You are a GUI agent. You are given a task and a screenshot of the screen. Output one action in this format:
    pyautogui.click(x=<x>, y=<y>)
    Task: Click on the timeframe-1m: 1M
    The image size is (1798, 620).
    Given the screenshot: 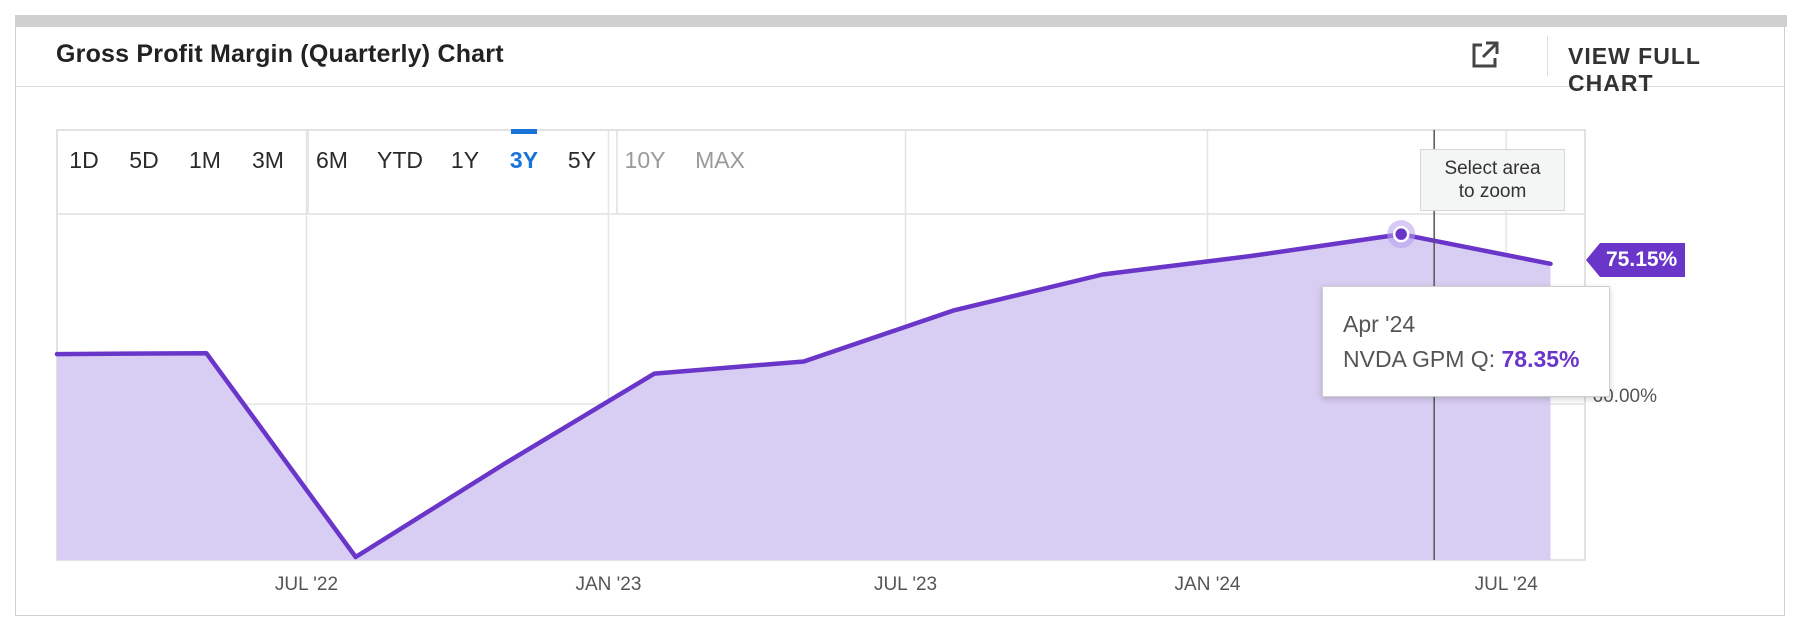 What is the action you would take?
    pyautogui.click(x=205, y=160)
    